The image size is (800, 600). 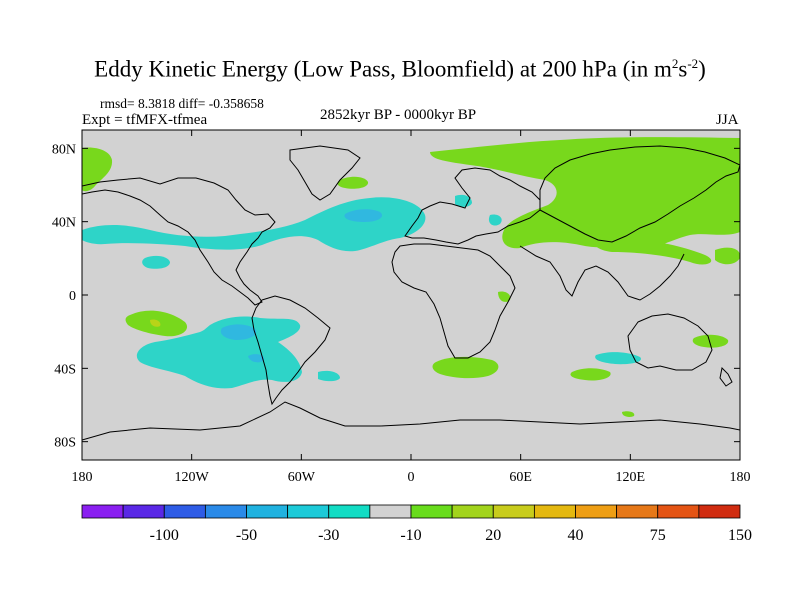 I want to click on region-green-siberia, so click(x=585, y=193).